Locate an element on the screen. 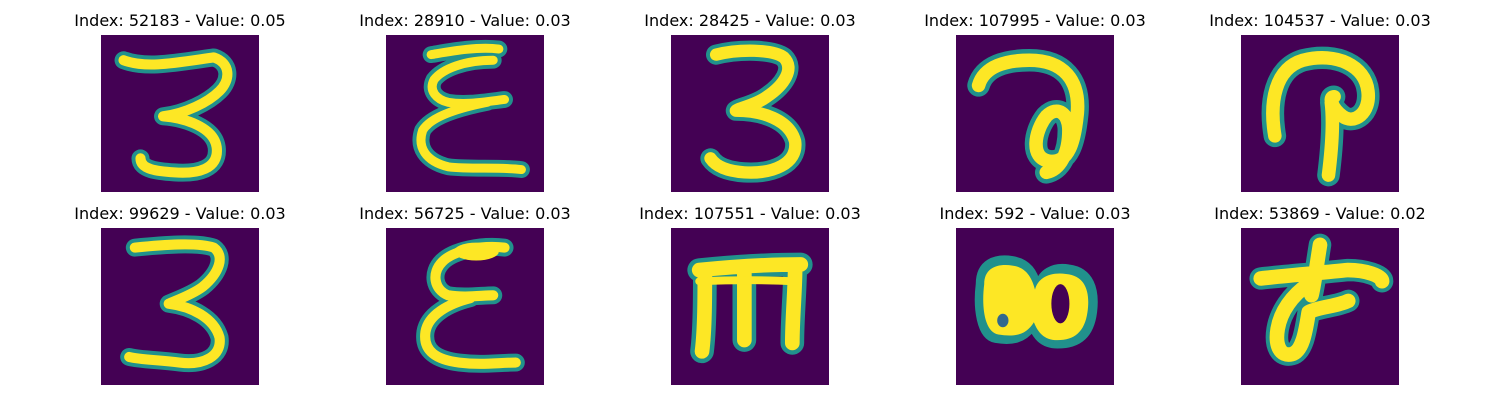  panel-4: Index: 107995 - Value: 0.03 is located at coordinates (1035, 102).